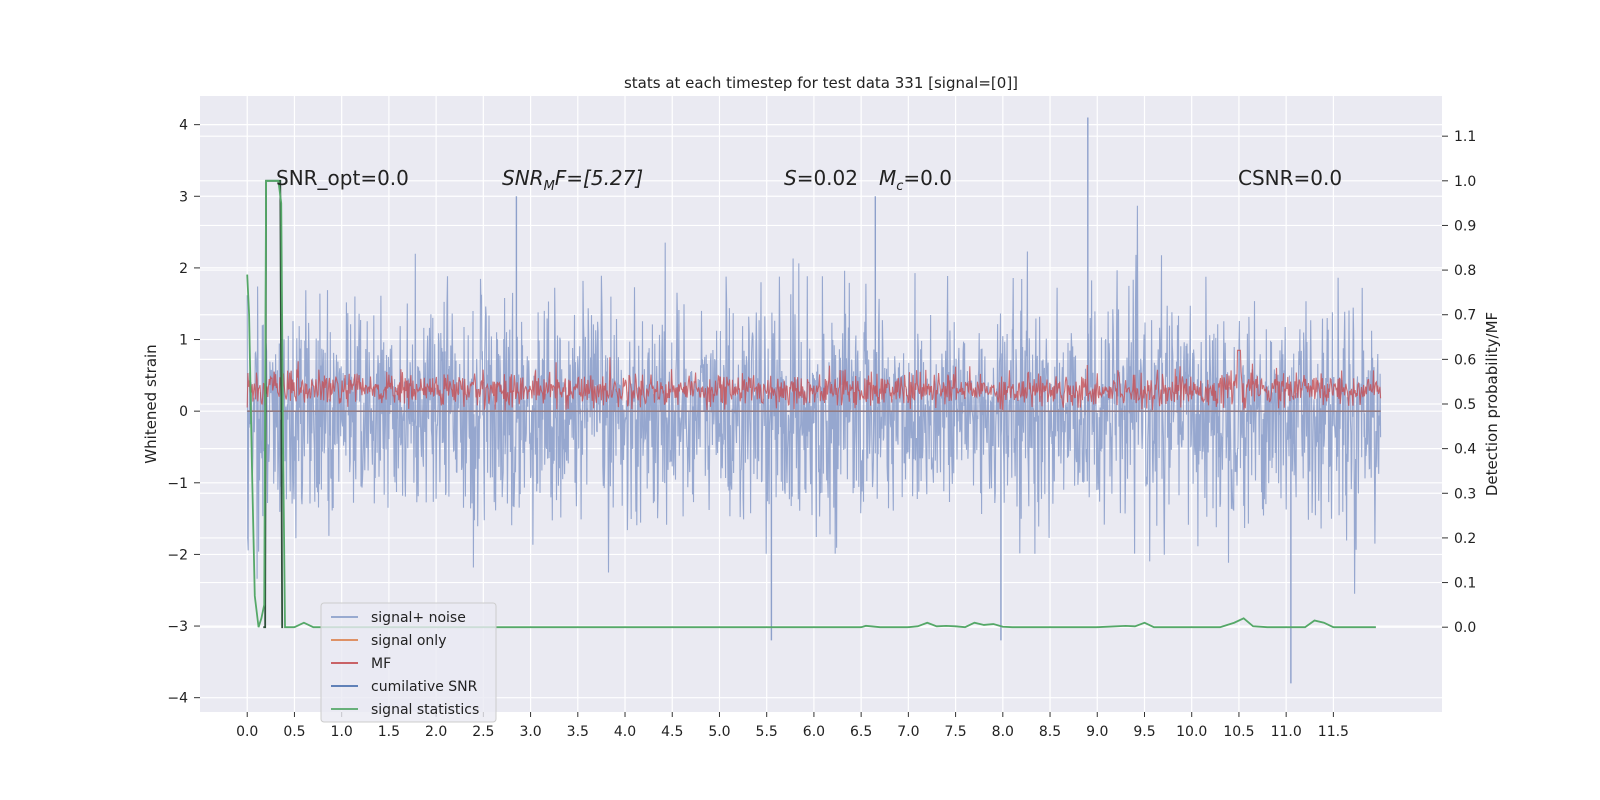  What do you see at coordinates (1465, 271) in the screenshot?
I see `y2-tick-label-3: 0.8` at bounding box center [1465, 271].